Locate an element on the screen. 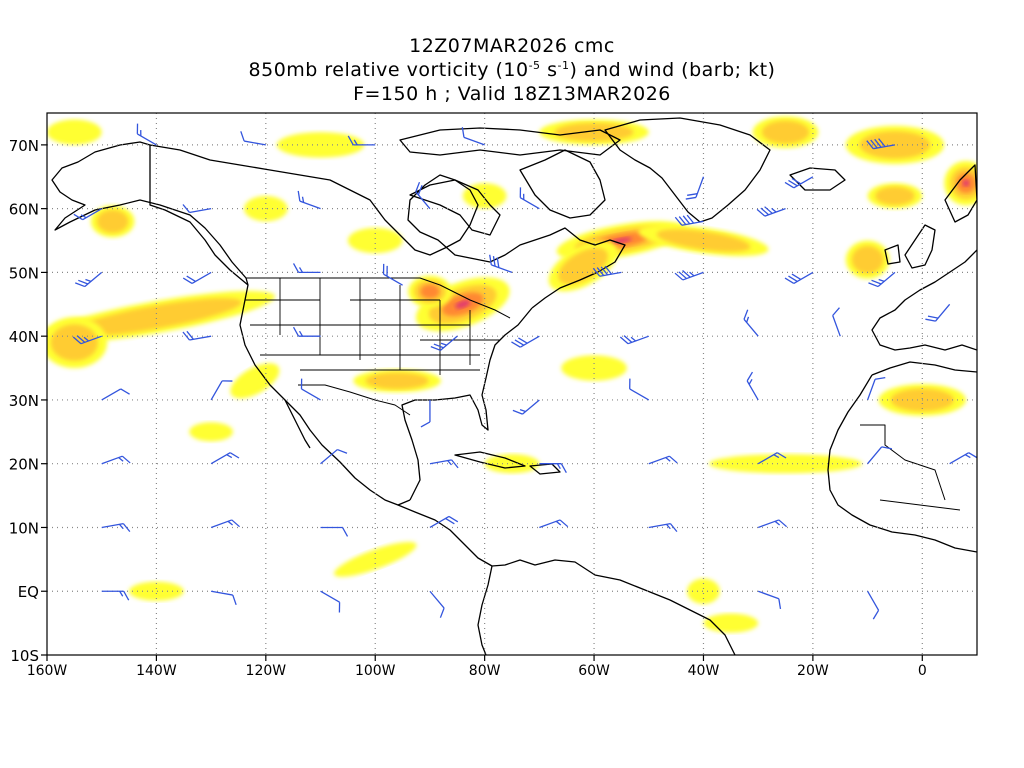 The image size is (1024, 768). coastline-greenland is located at coordinates (687, 170).